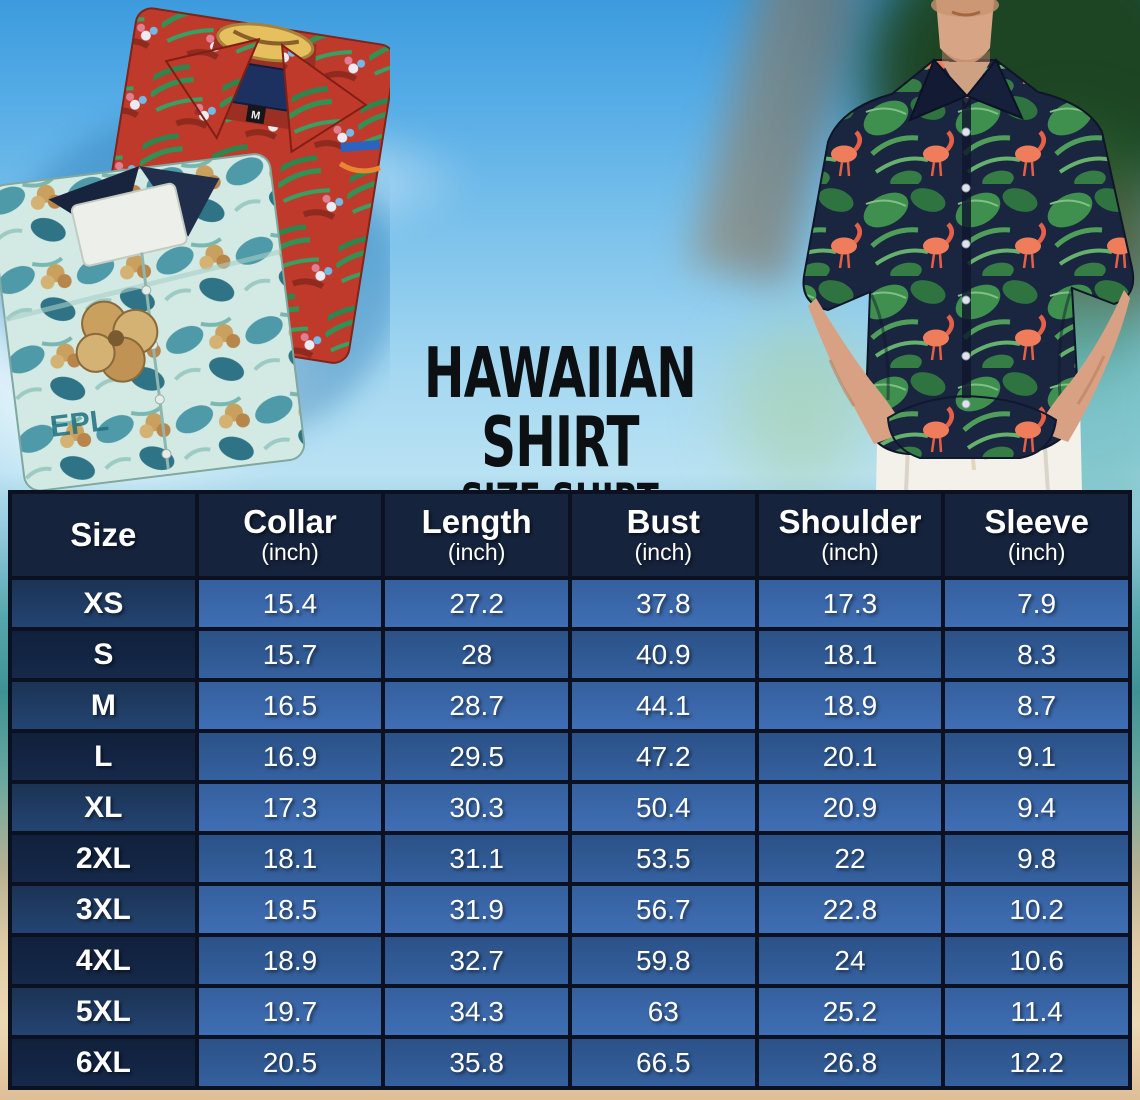  Describe the element at coordinates (79, 424) in the screenshot. I see `shirt-print-text: EPL` at that location.